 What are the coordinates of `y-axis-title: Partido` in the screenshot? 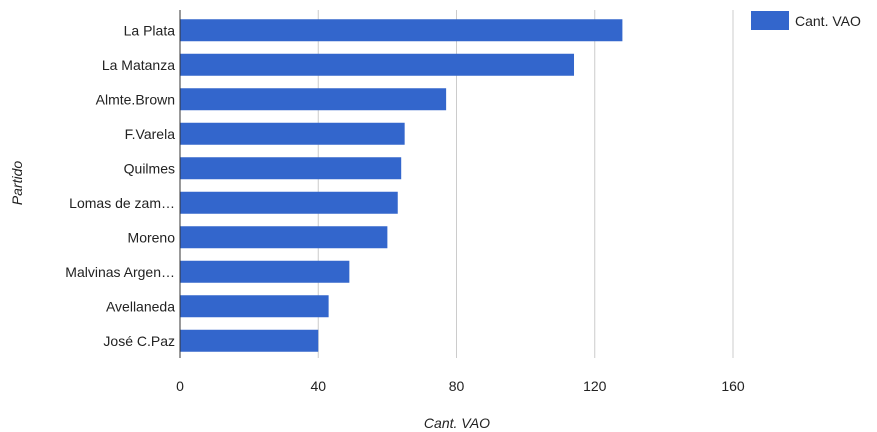 It's located at (17, 183).